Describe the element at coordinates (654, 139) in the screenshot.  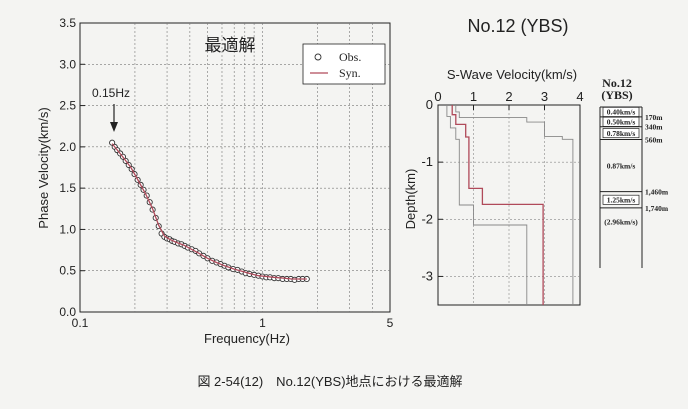
I see `layer-depth-label: 560m` at that location.